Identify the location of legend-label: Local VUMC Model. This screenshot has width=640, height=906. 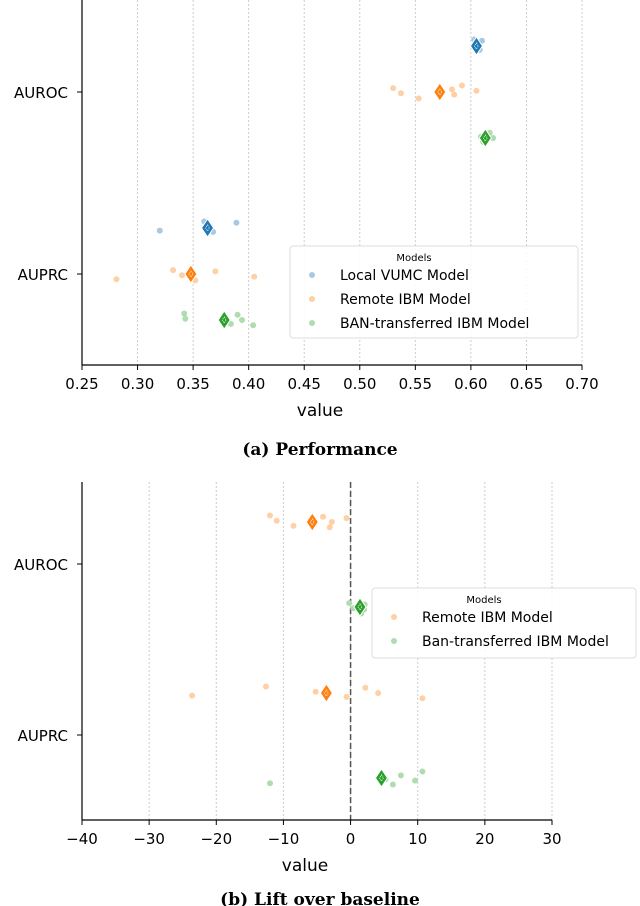
(404, 276).